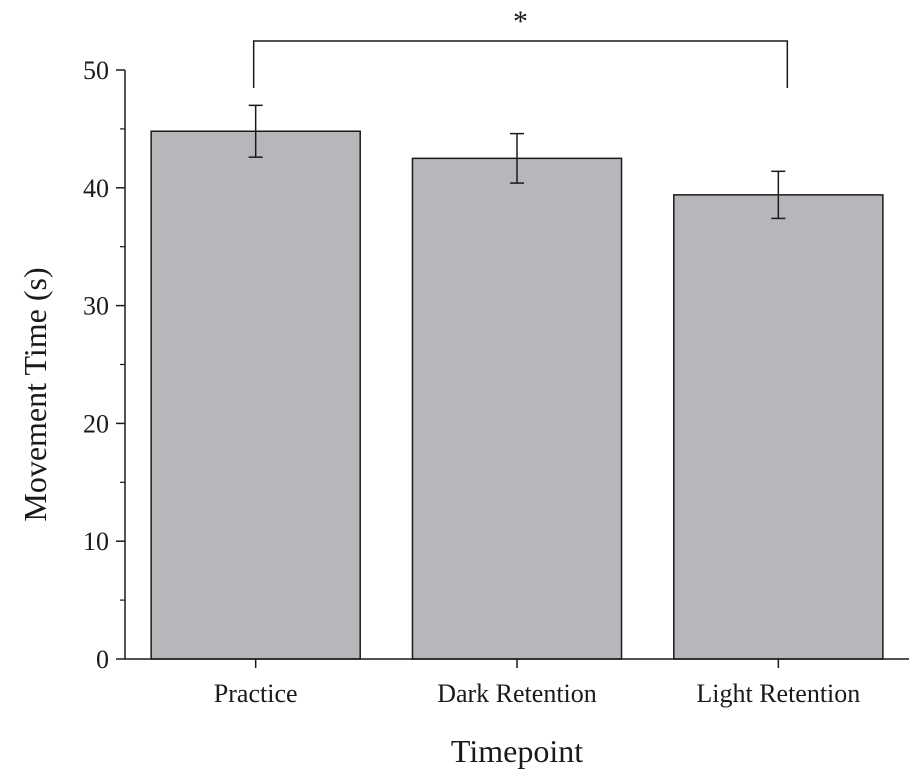  I want to click on y-tick-label-50: 50, so click(96, 70).